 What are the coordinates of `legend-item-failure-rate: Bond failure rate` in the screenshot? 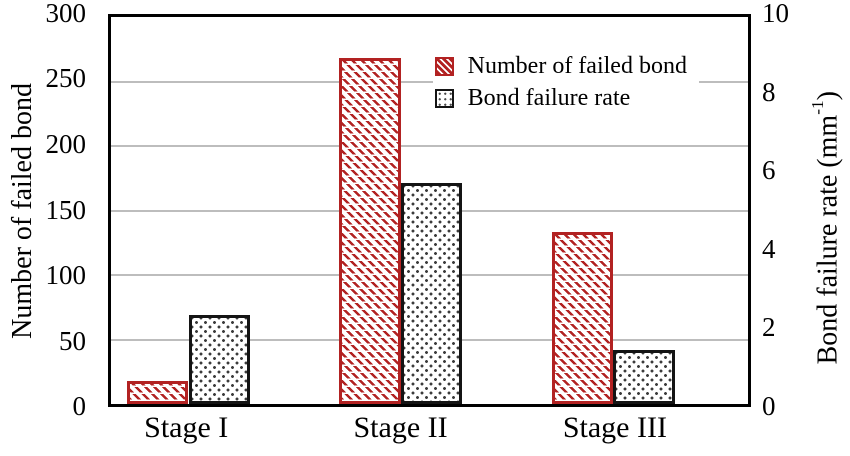 It's located at (560, 98).